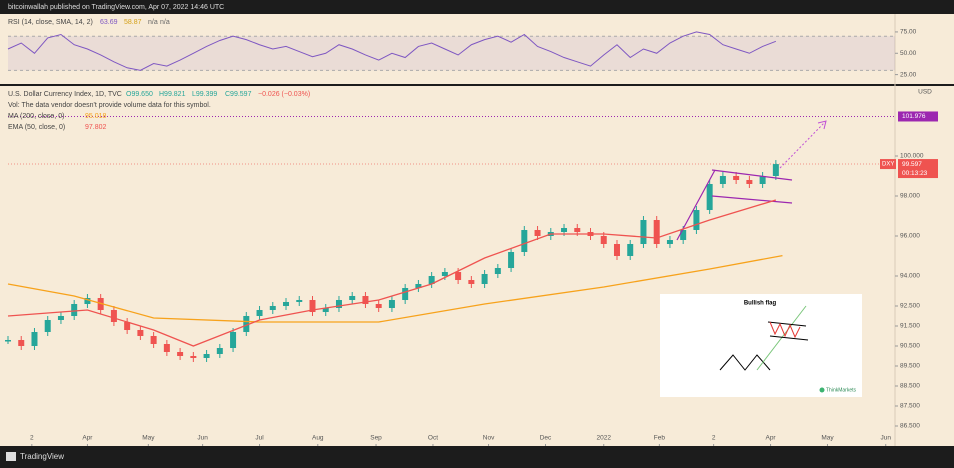 This screenshot has height=468, width=954. I want to click on inset: Bullish flag ThinkMarkets, so click(761, 345).